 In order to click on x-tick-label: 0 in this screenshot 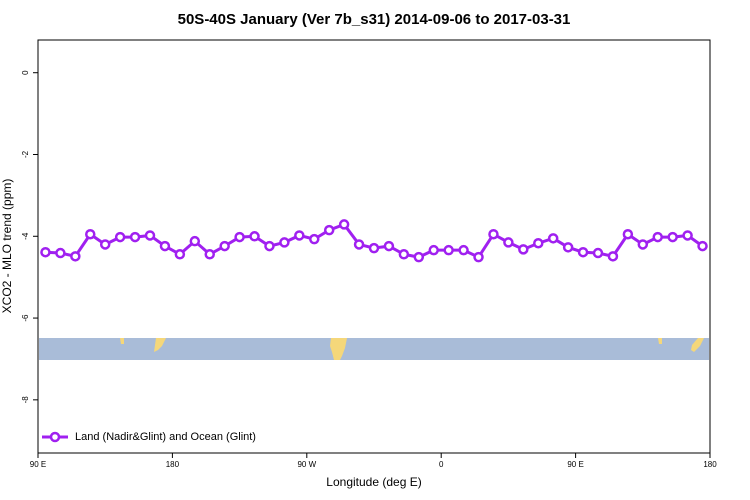, I will do `click(441, 464)`.